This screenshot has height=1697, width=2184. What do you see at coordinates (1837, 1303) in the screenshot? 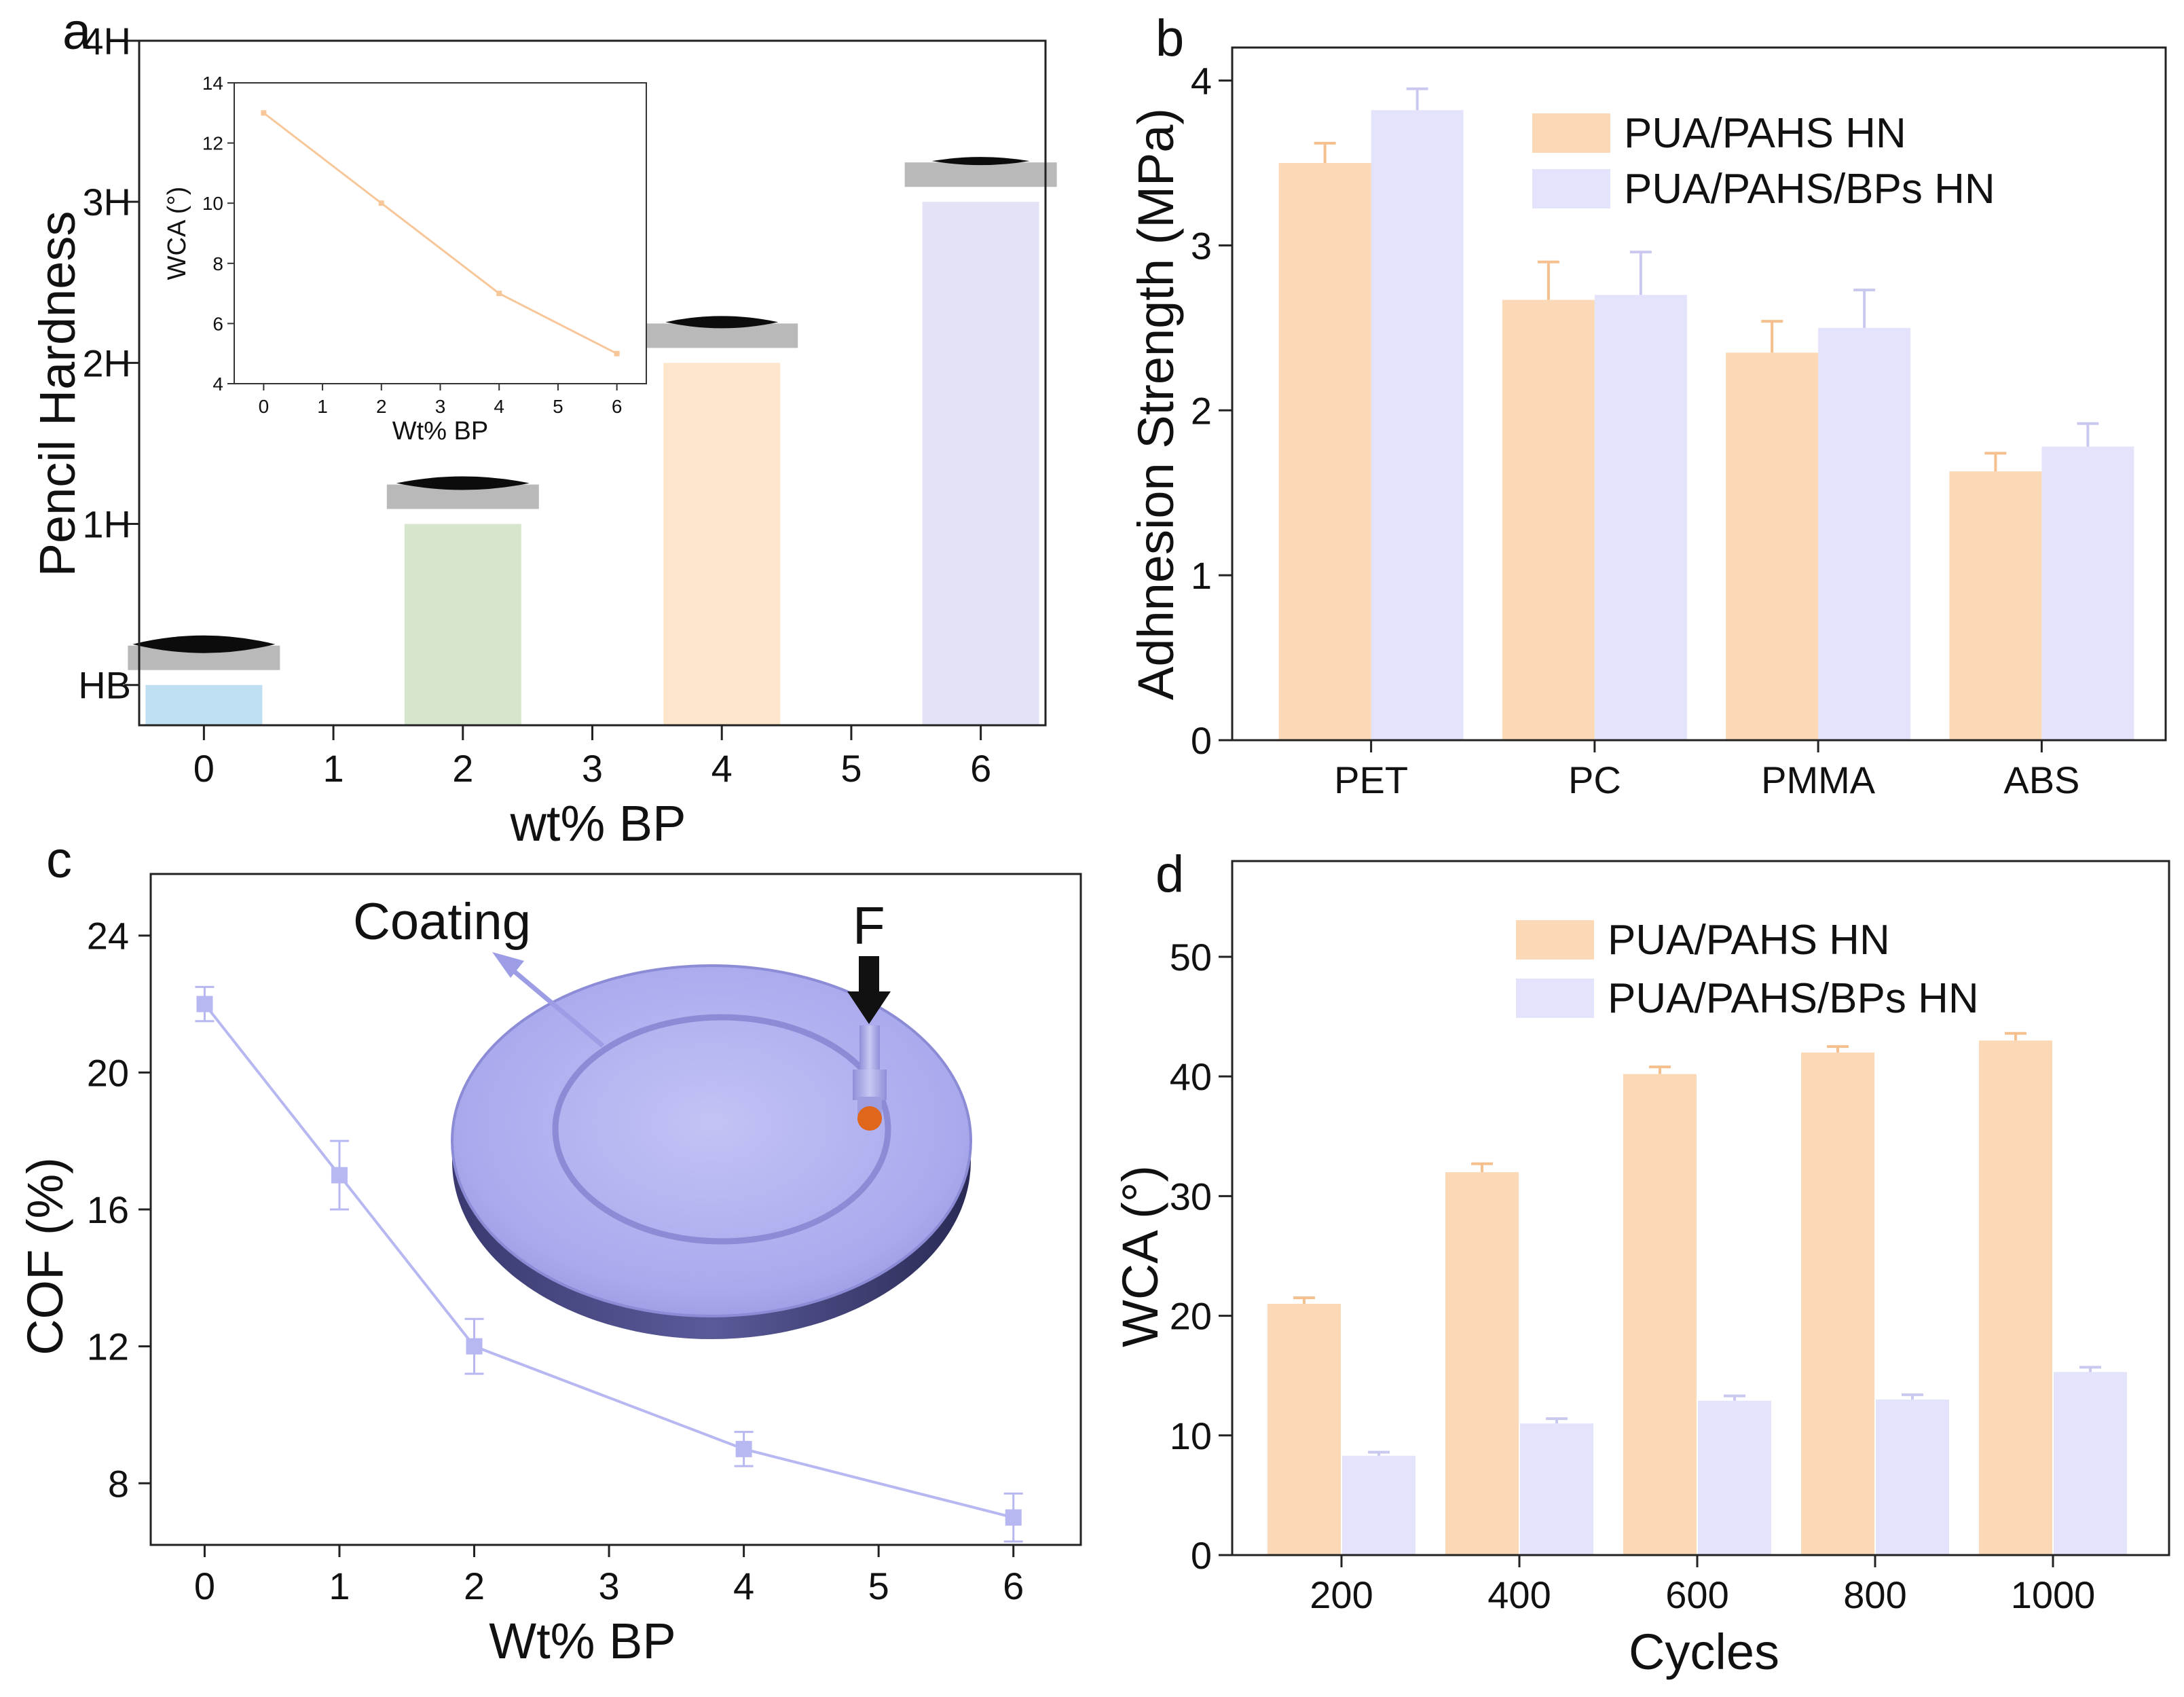
I see `d-bar-800-hn` at bounding box center [1837, 1303].